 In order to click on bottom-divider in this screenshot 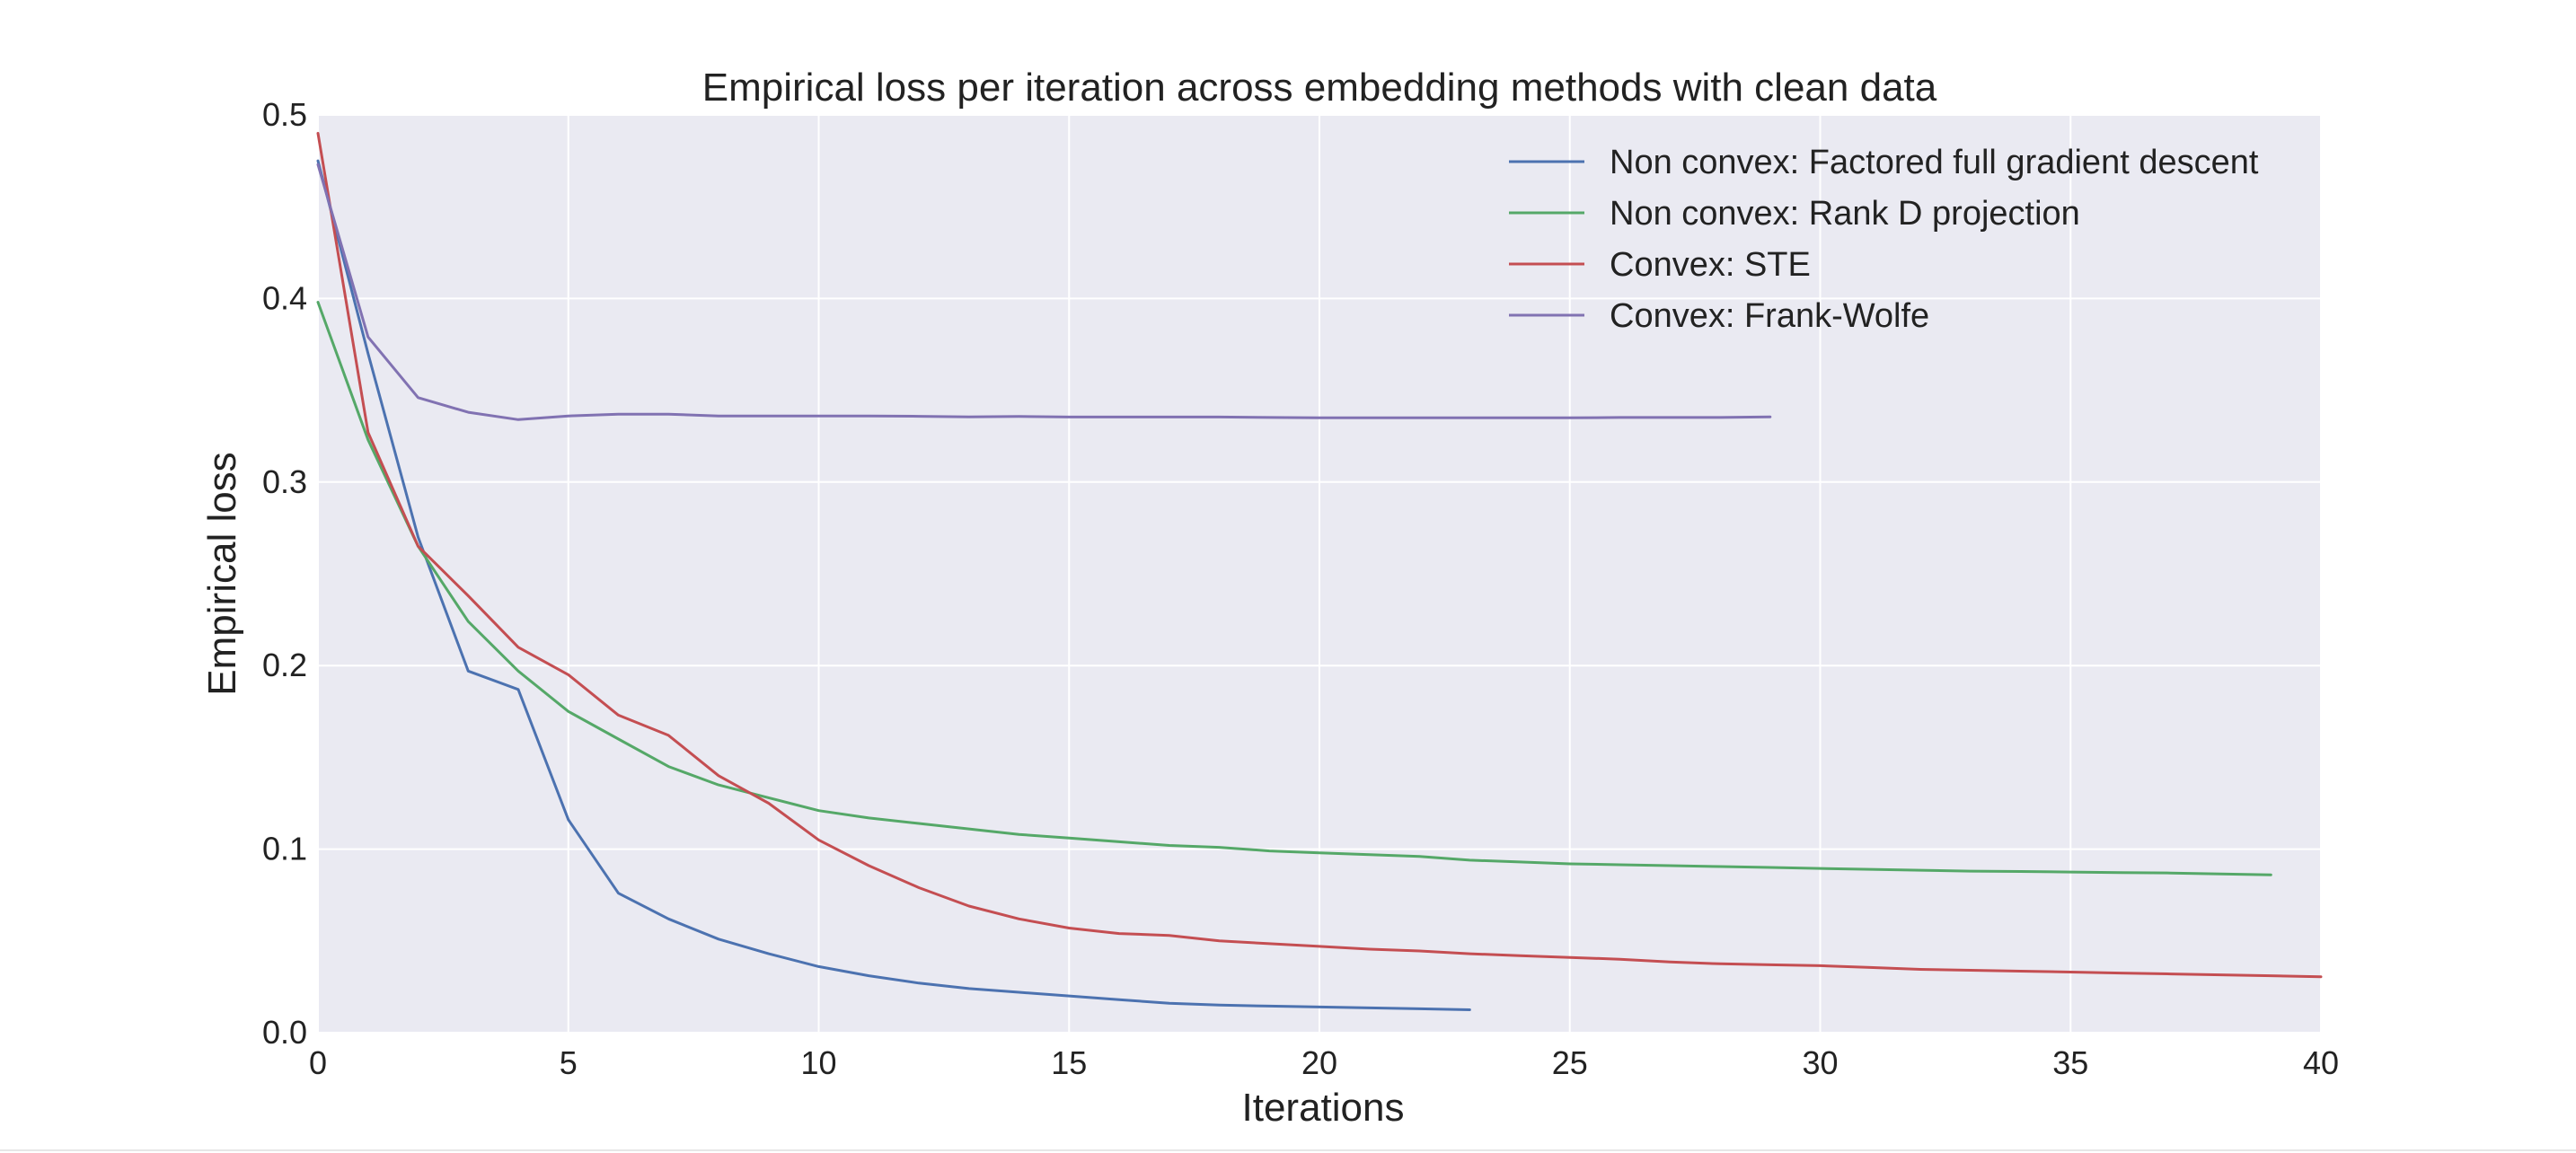, I will do `click(1288, 1150)`.